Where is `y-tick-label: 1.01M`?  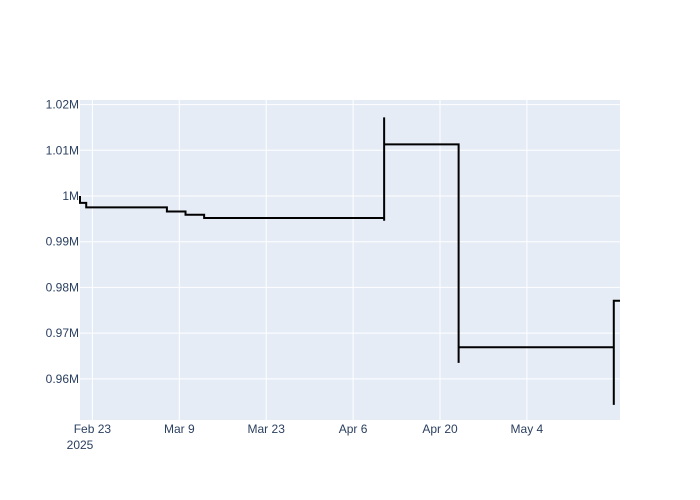 y-tick-label: 1.01M is located at coordinates (62, 150).